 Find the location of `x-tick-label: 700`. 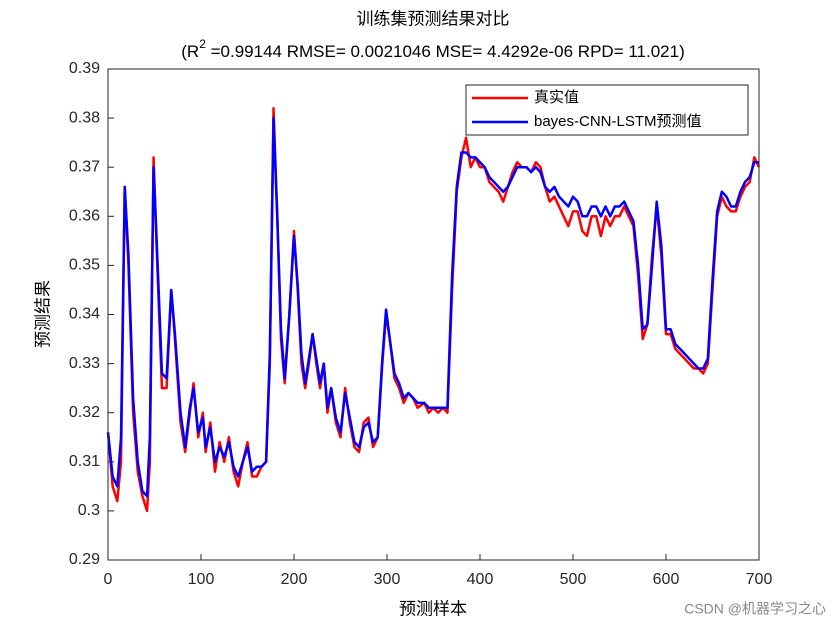

x-tick-label: 700 is located at coordinates (759, 579).